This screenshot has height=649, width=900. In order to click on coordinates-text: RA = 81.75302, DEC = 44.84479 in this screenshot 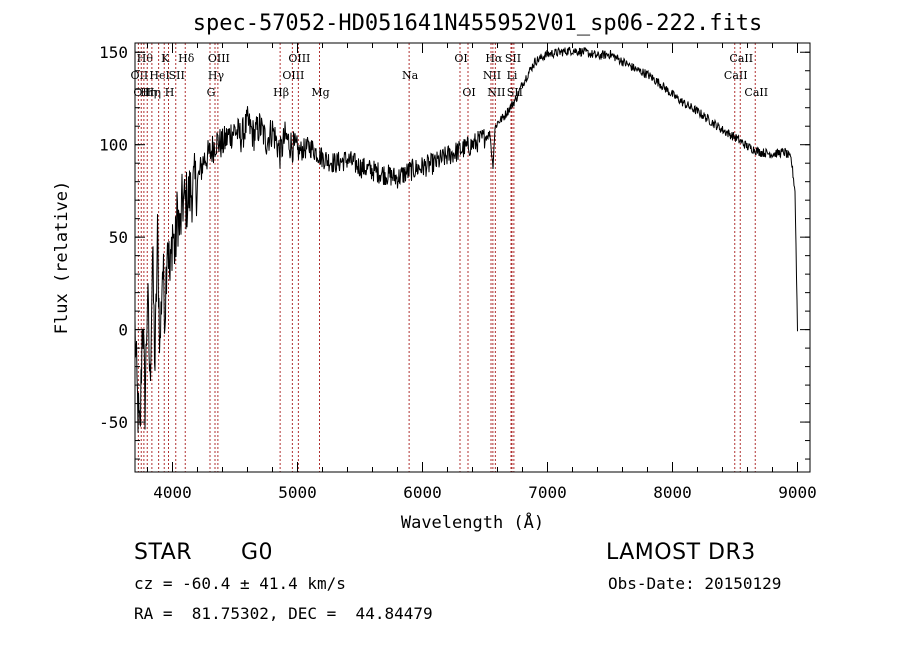, I will do `click(283, 613)`.